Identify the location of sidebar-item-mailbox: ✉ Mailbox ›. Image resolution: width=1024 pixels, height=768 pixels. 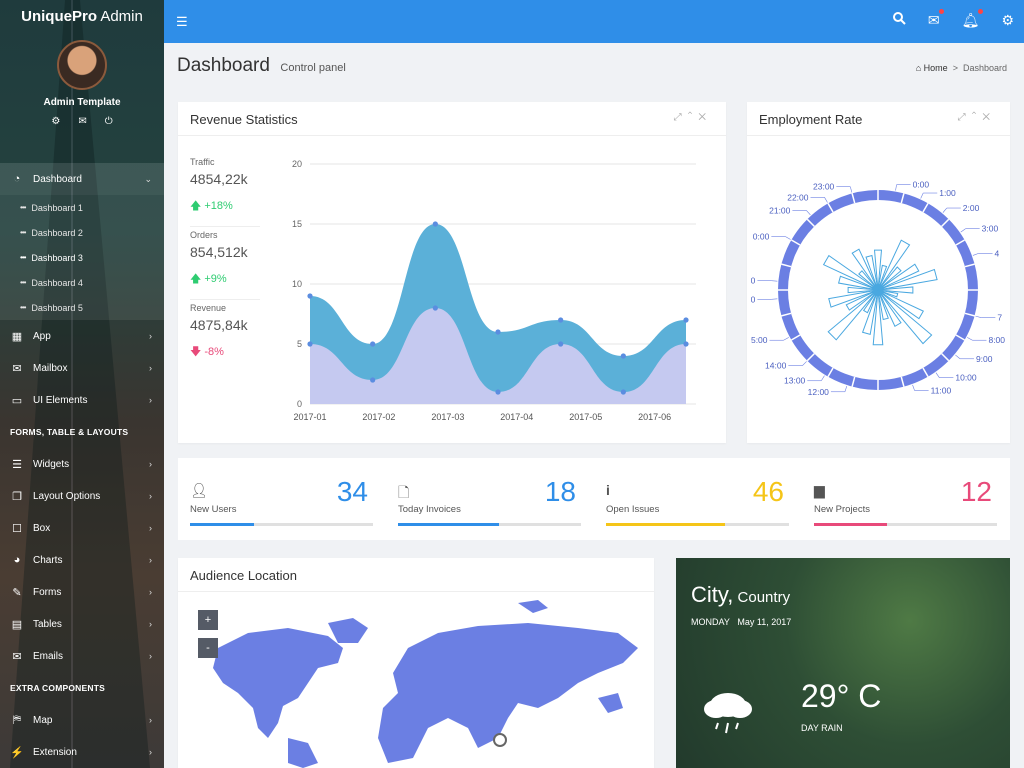
(82, 368).